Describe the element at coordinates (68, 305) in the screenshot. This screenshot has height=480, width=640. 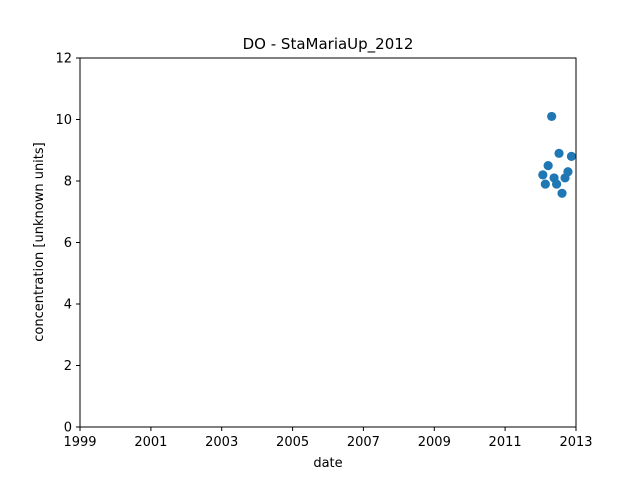
I see `y-tick-label: 4` at that location.